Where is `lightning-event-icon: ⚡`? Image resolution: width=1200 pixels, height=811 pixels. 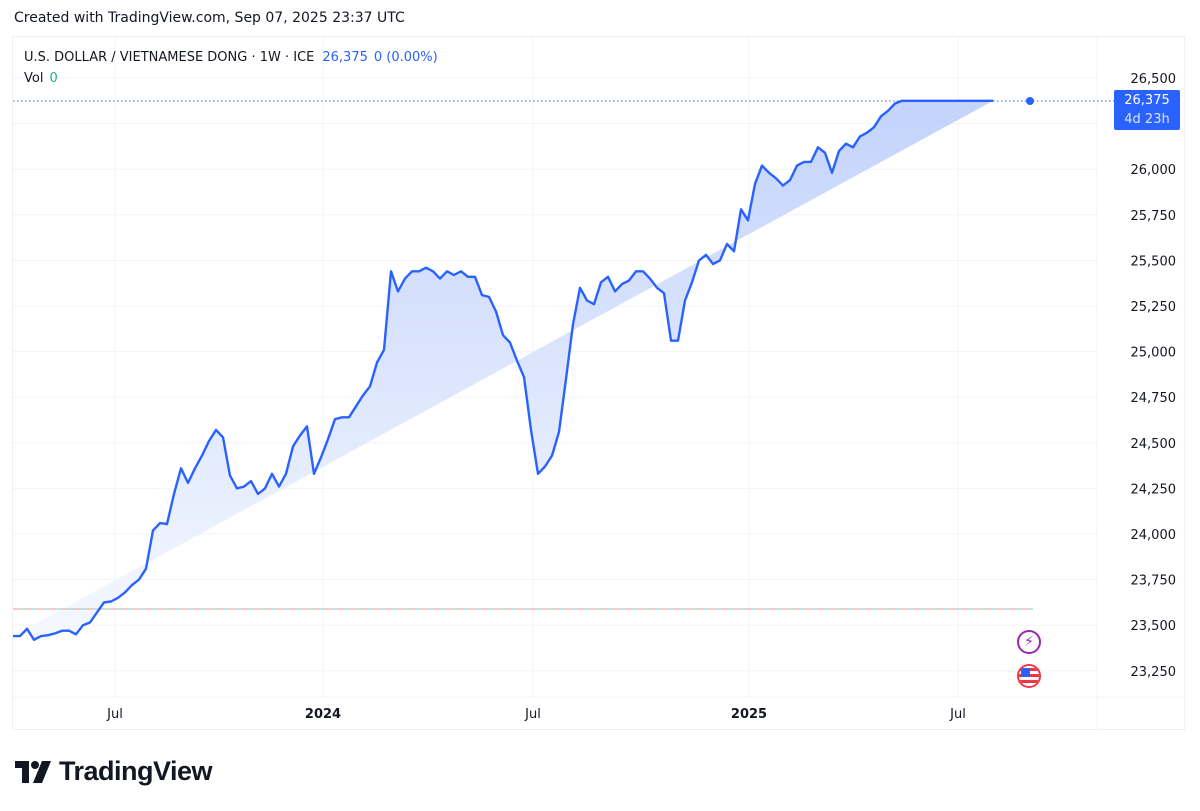 lightning-event-icon: ⚡ is located at coordinates (1029, 642).